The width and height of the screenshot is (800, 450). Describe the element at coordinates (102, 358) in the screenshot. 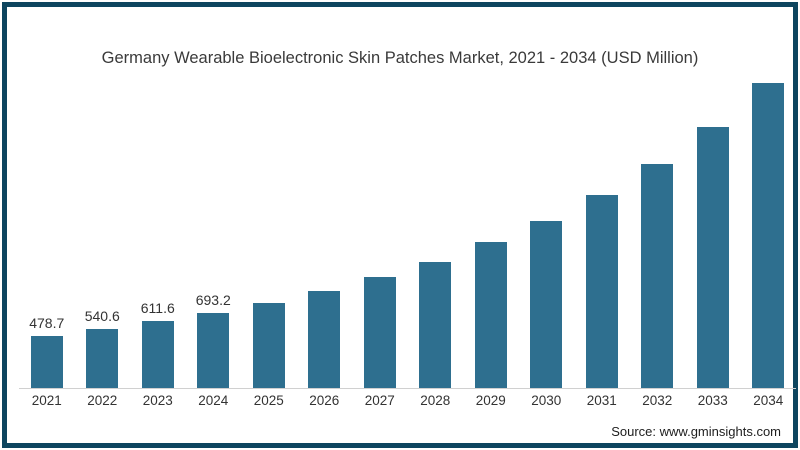

I see `bar-2022` at that location.